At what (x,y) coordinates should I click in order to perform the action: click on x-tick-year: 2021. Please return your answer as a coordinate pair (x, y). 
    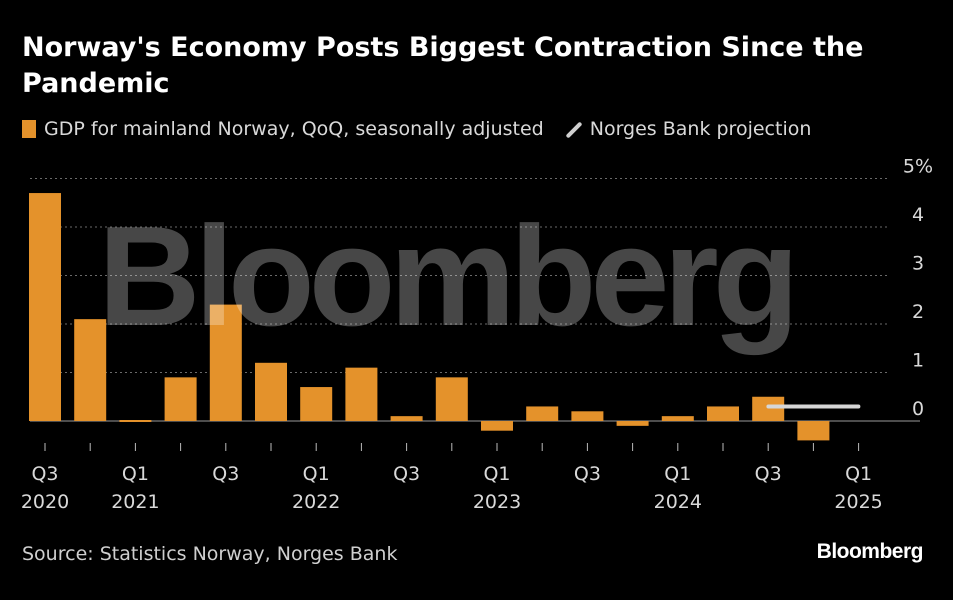
    Looking at the image, I should click on (135, 502).